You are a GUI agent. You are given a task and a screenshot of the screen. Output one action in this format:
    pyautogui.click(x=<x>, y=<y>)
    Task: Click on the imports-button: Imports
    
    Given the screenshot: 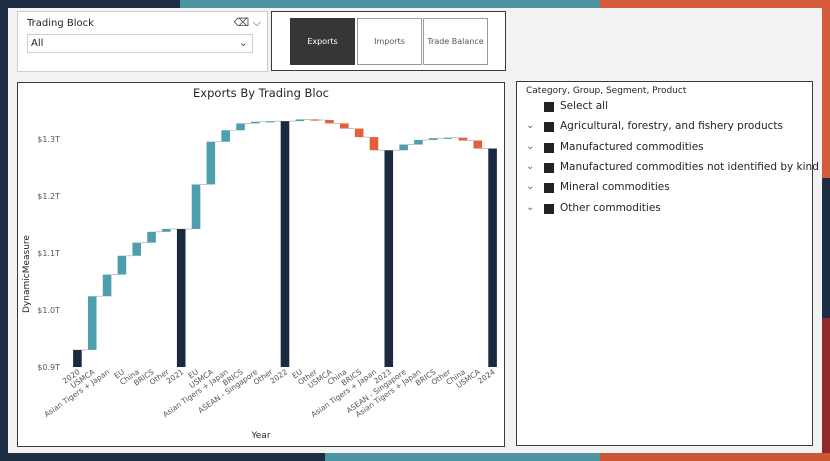 What is the action you would take?
    pyautogui.click(x=389, y=41)
    